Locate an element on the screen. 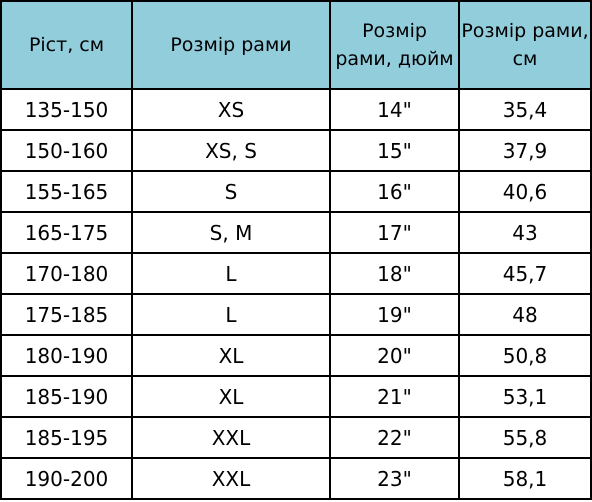 This screenshot has height=502, width=592. cell-height: 180-190 is located at coordinates (66, 355).